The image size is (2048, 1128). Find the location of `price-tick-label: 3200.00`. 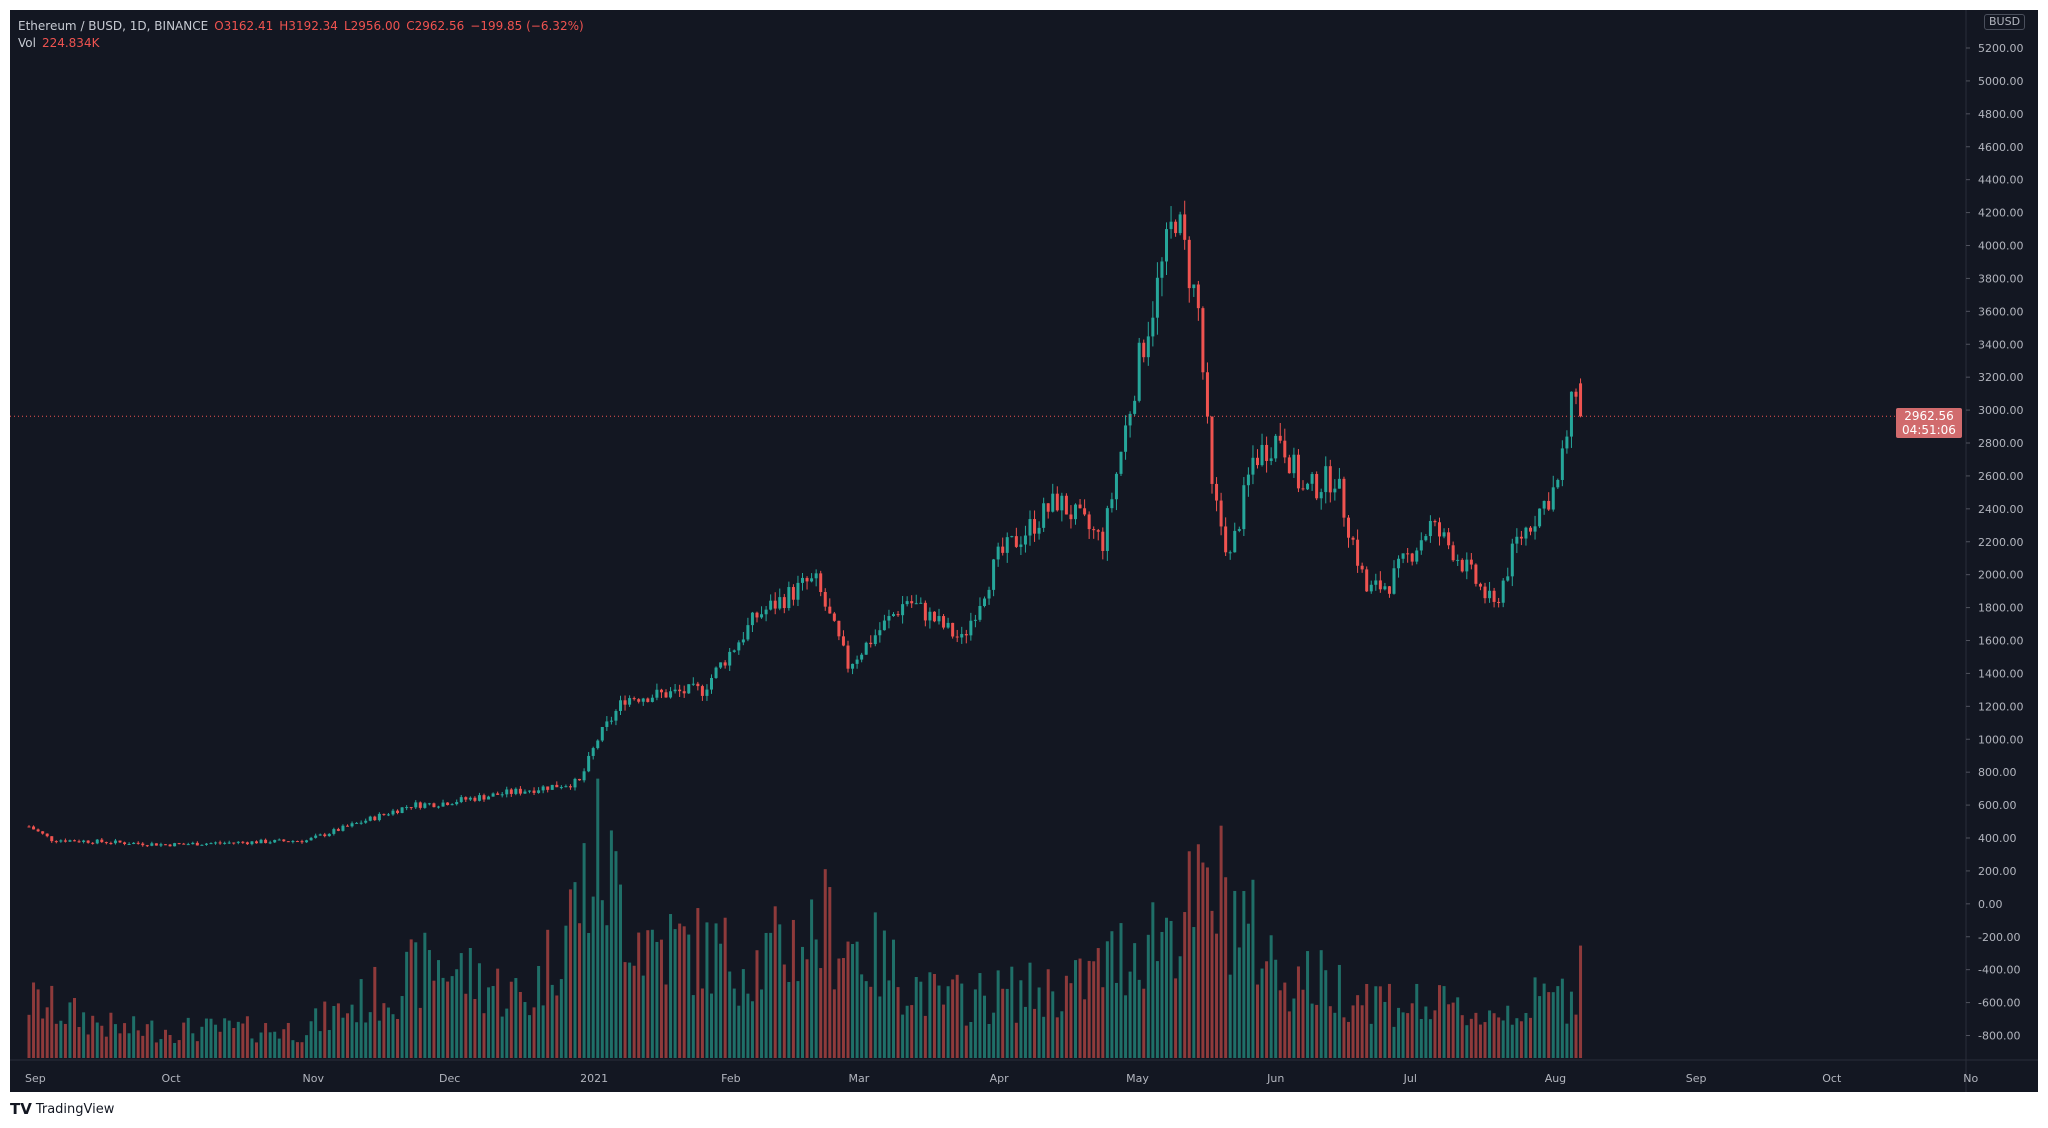

price-tick-label: 3200.00 is located at coordinates (2001, 377).